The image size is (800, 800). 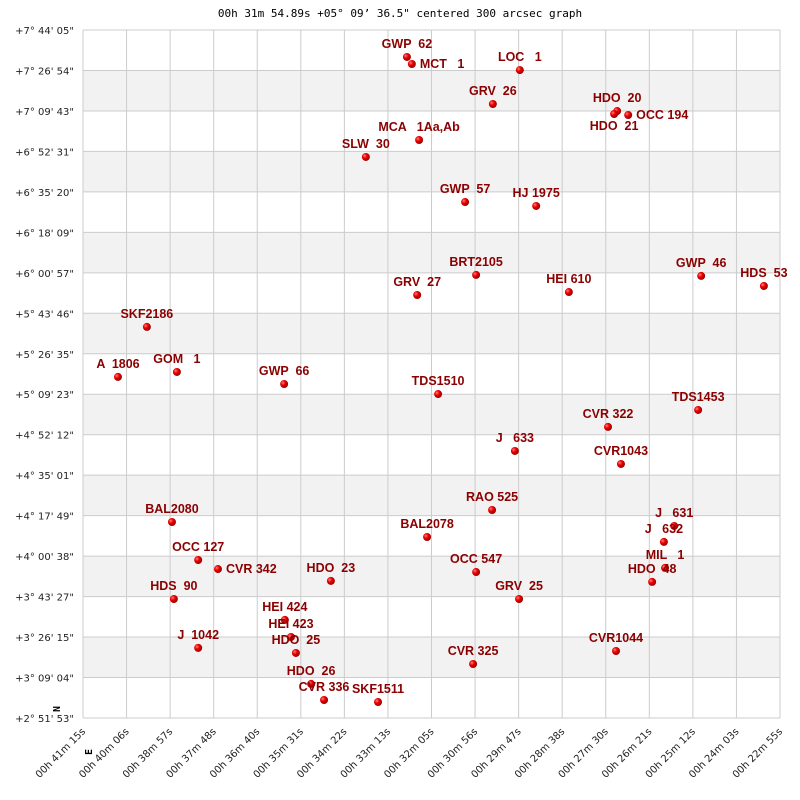 I want to click on star-point: GWP 57, so click(x=465, y=194).